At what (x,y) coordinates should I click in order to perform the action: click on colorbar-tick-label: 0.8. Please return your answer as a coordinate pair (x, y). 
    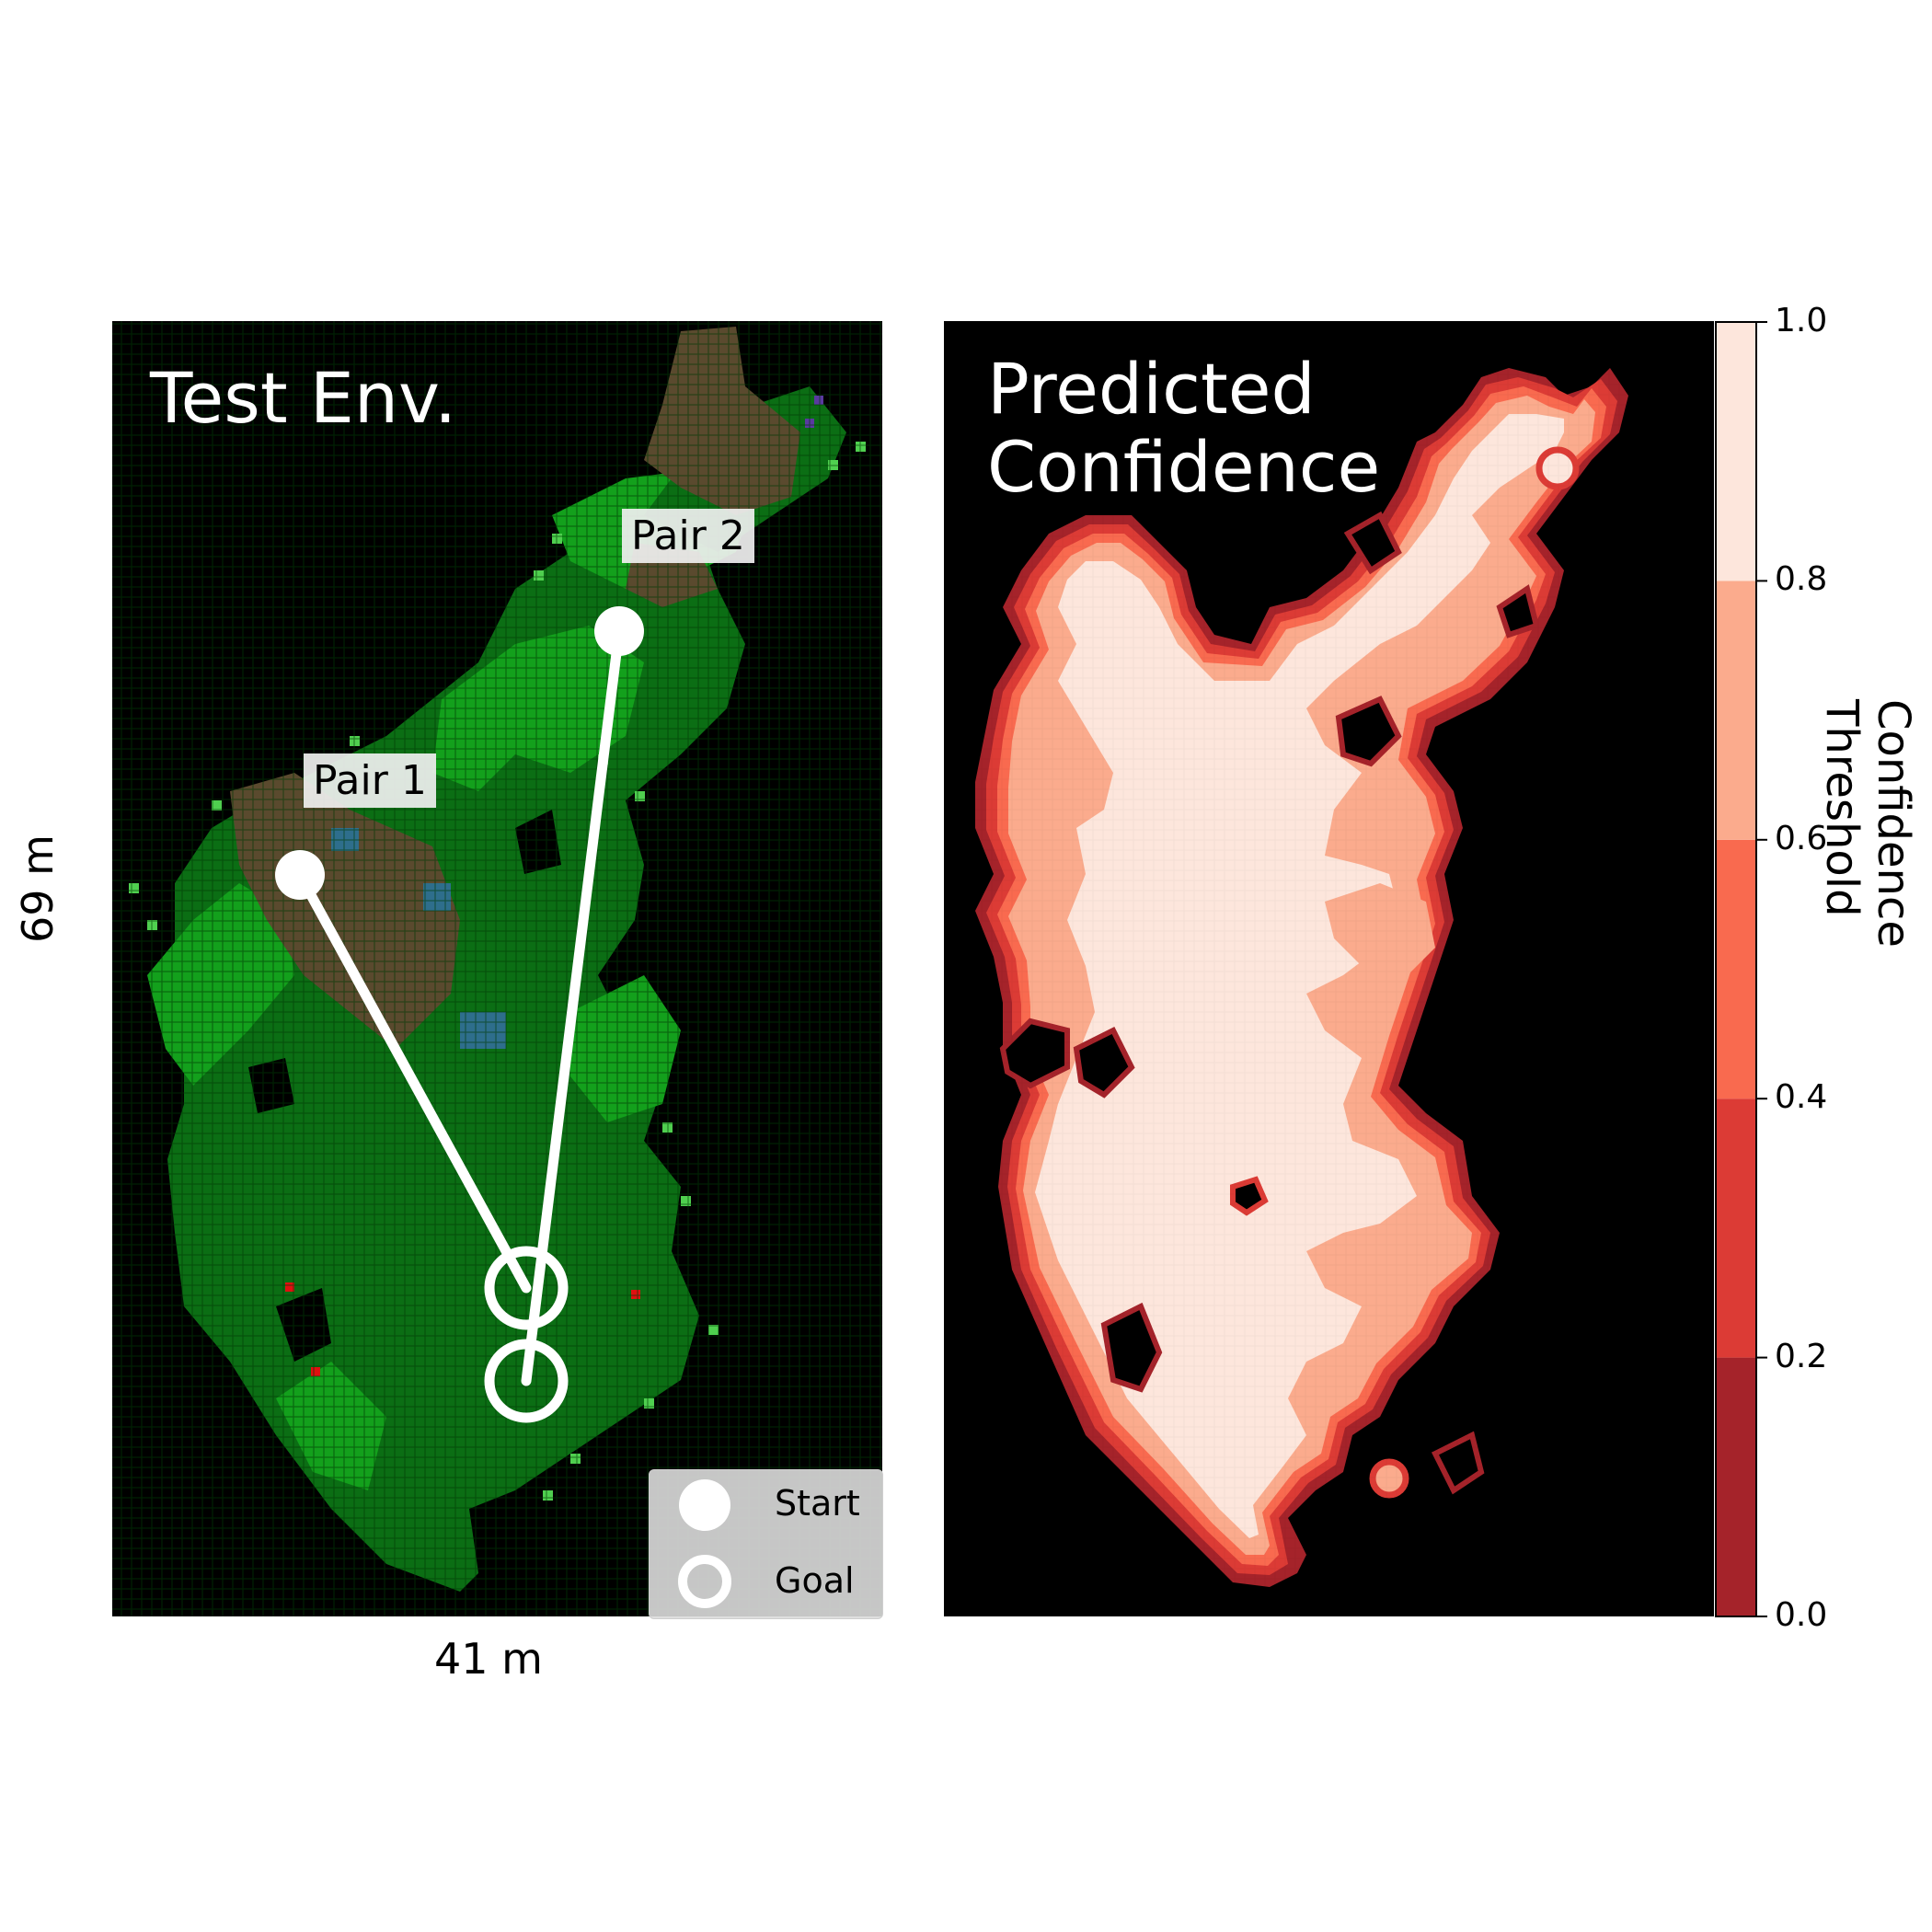
    Looking at the image, I should click on (1801, 579).